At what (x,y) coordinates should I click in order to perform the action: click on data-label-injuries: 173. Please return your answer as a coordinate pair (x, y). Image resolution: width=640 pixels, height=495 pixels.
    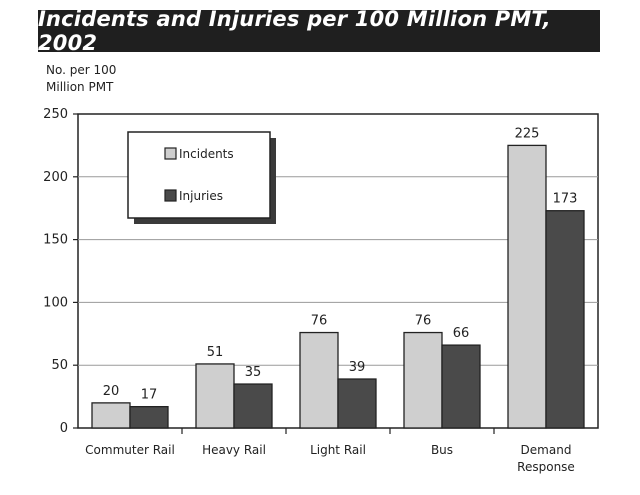
    Looking at the image, I should click on (565, 199).